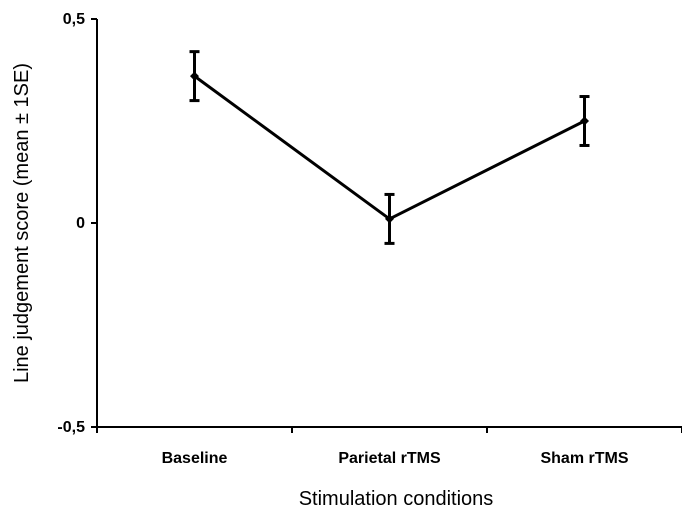 This screenshot has width=682, height=514. What do you see at coordinates (80, 223) in the screenshot?
I see `y-tick-label: 0` at bounding box center [80, 223].